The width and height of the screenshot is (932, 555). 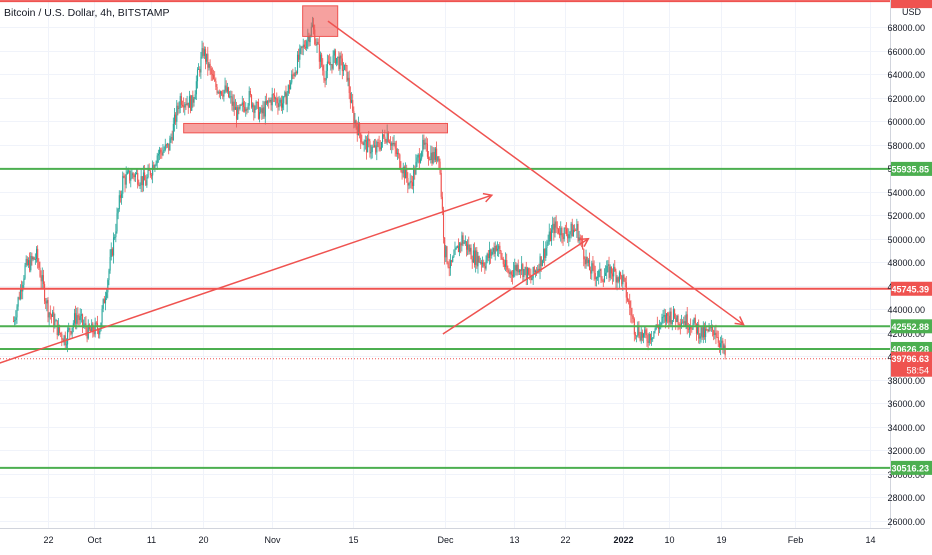 What do you see at coordinates (906, 193) in the screenshot?
I see `y-tick-label: 54000.00` at bounding box center [906, 193].